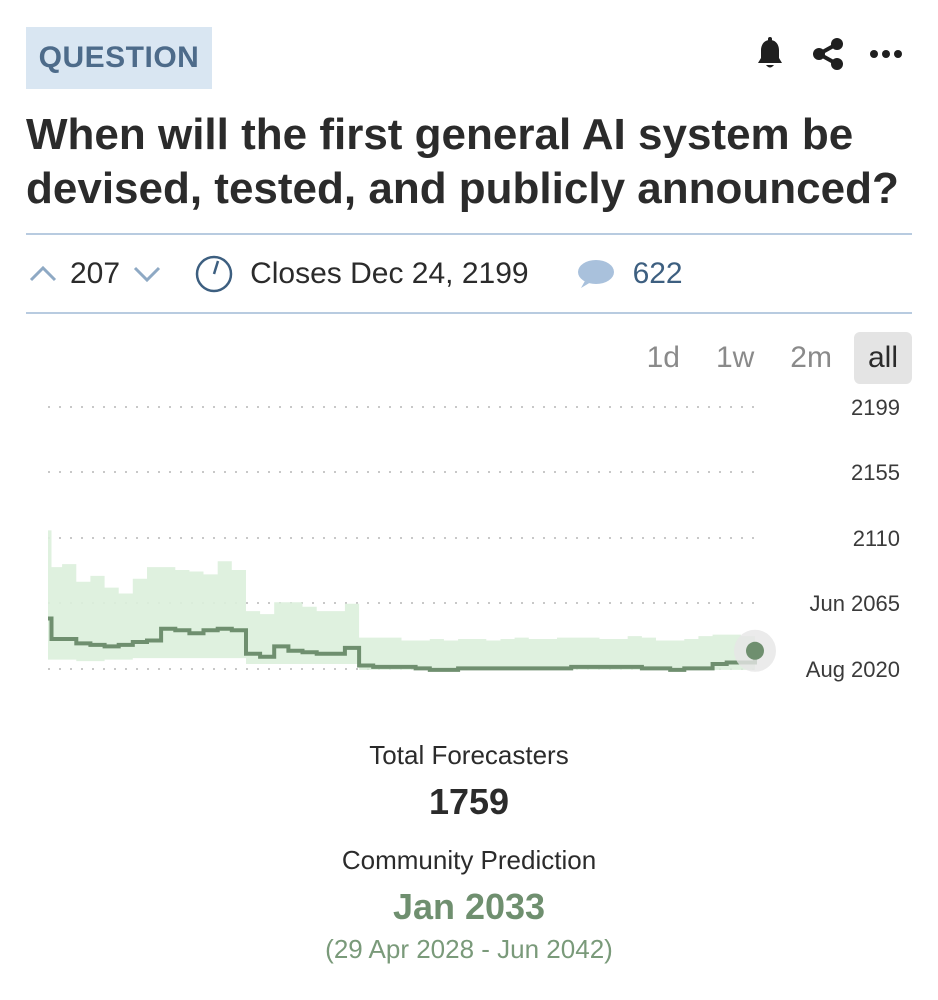 The image size is (938, 1000). I want to click on y-tick-label: Aug 2020, so click(853, 669).